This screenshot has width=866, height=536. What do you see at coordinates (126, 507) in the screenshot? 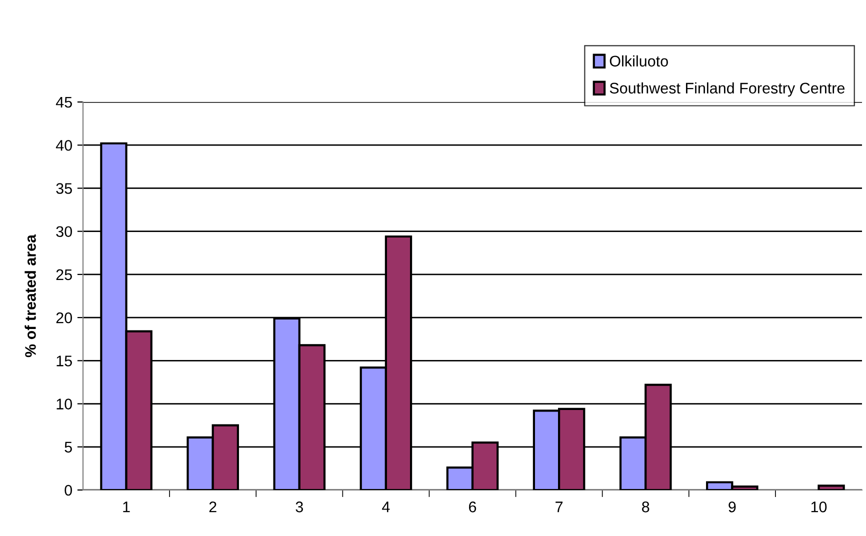
I see `x-tick-label: 1` at bounding box center [126, 507].